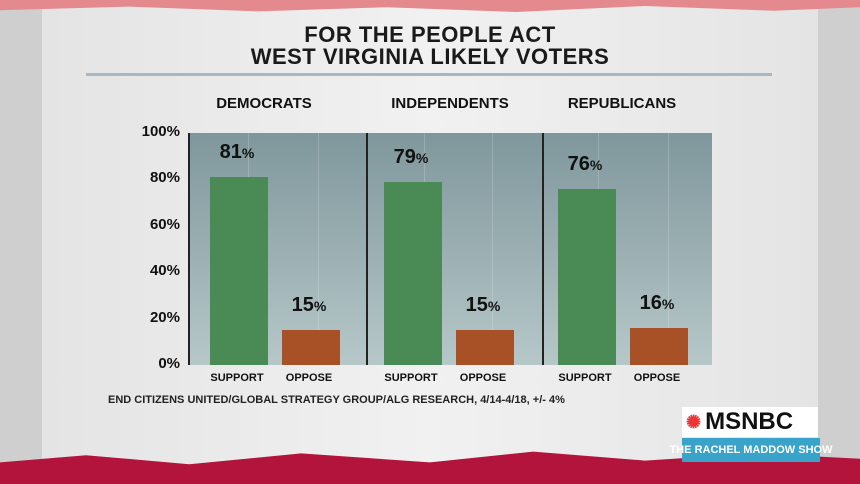 This screenshot has height=484, width=860. What do you see at coordinates (411, 156) in the screenshot?
I see `data-label: 79%` at bounding box center [411, 156].